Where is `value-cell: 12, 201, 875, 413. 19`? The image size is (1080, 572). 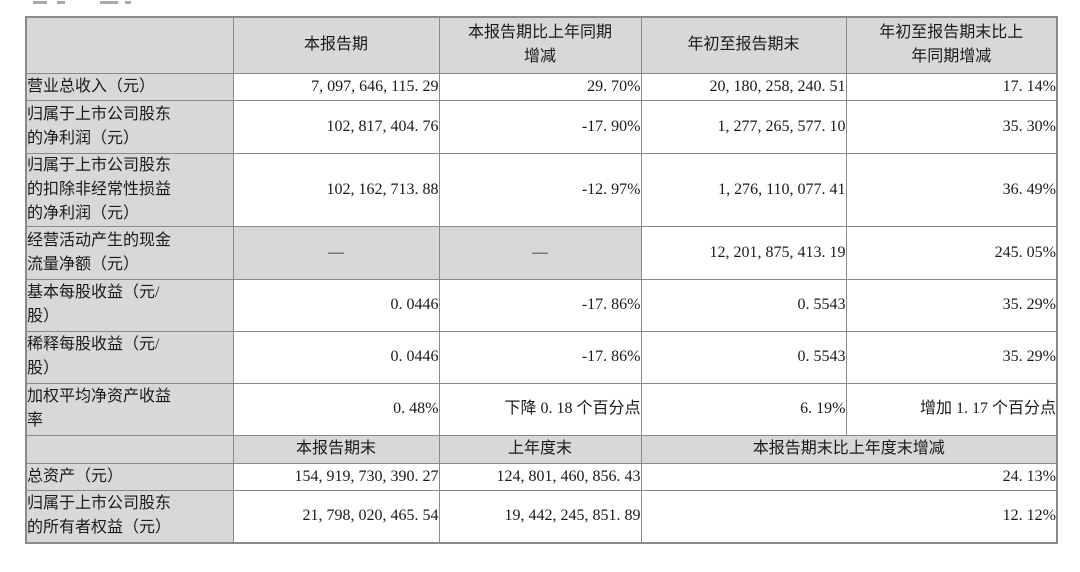 value-cell: 12, 201, 875, 413. 19 is located at coordinates (743, 252).